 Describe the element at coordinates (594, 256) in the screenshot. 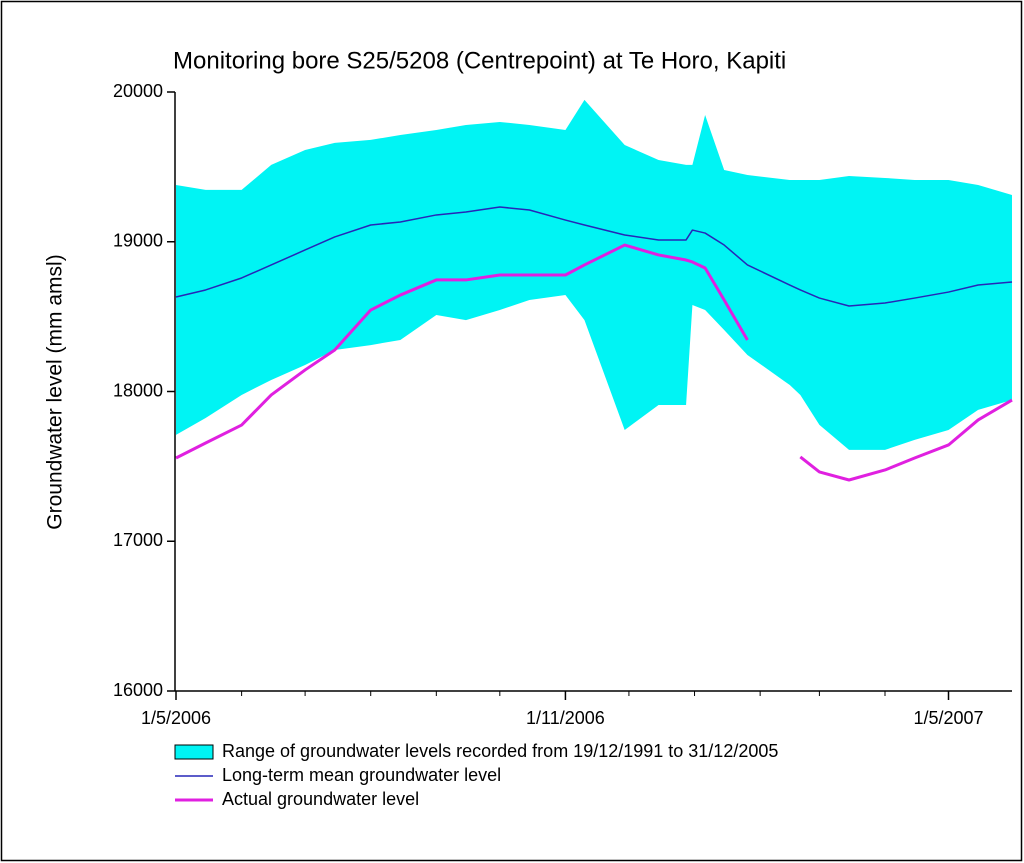

I see `series-line` at that location.